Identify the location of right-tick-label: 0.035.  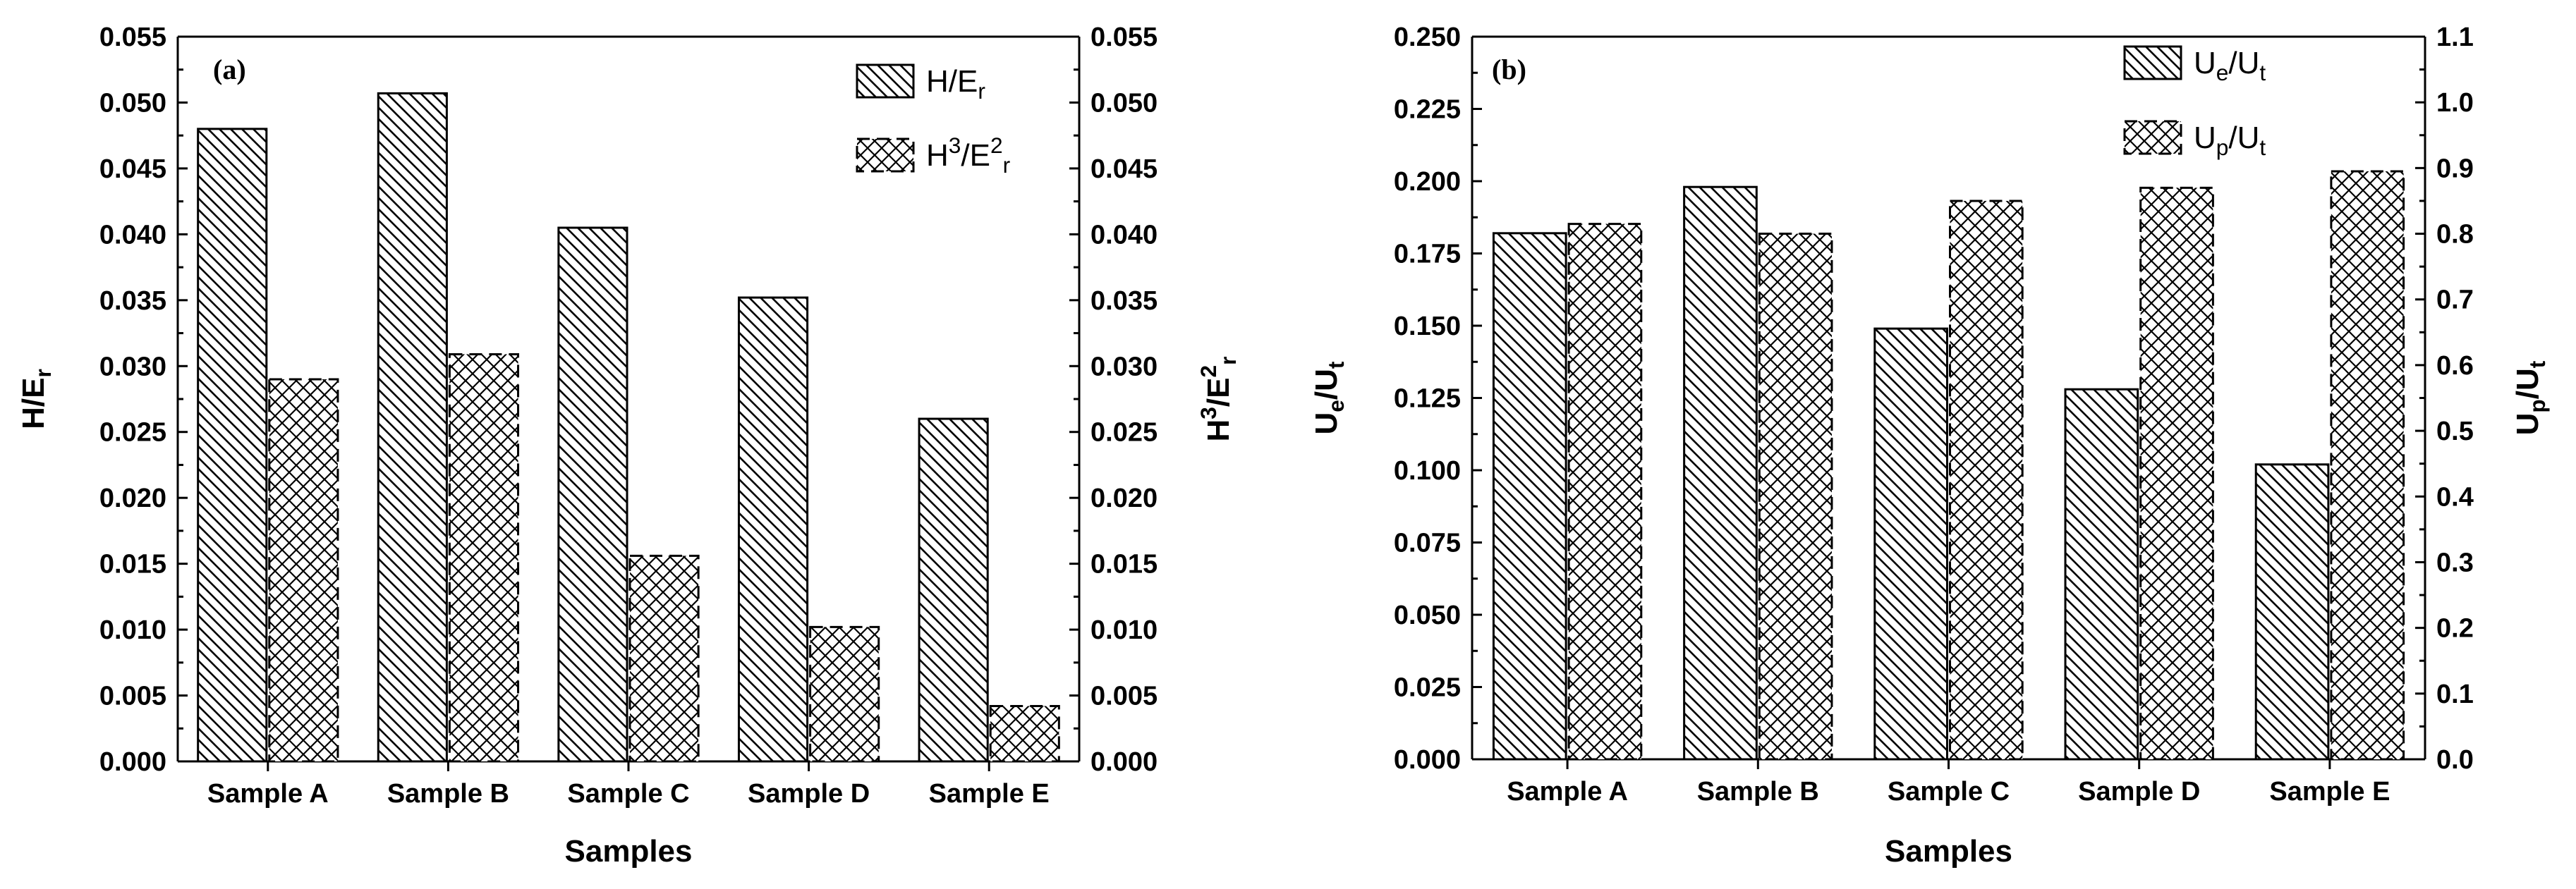
(1124, 301).